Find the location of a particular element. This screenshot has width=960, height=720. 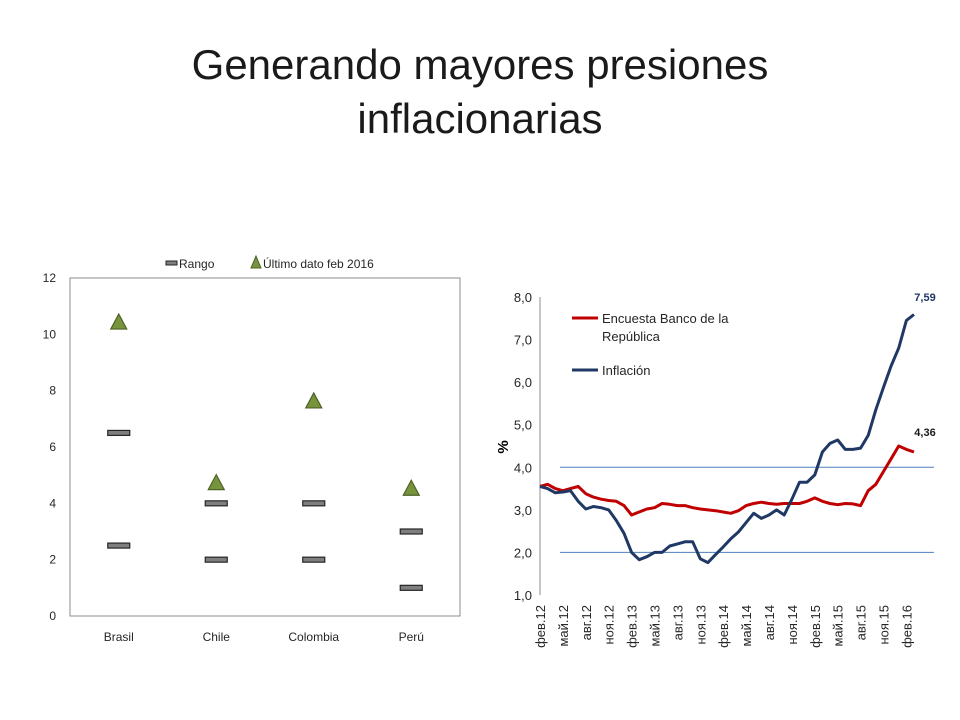

legend-last-marker is located at coordinates (256, 261).